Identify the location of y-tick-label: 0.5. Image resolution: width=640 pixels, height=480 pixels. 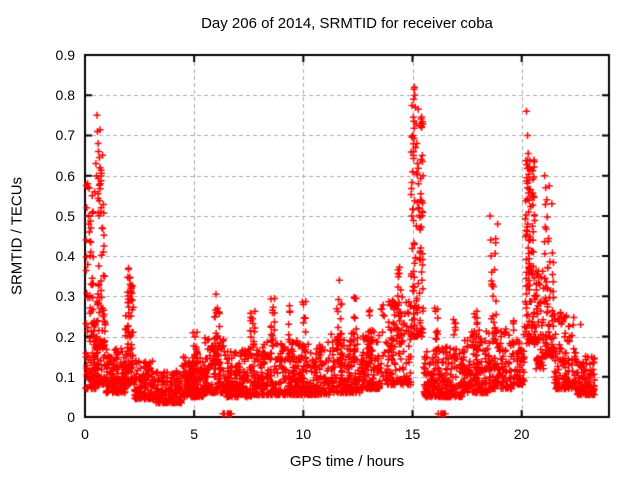
(65, 215).